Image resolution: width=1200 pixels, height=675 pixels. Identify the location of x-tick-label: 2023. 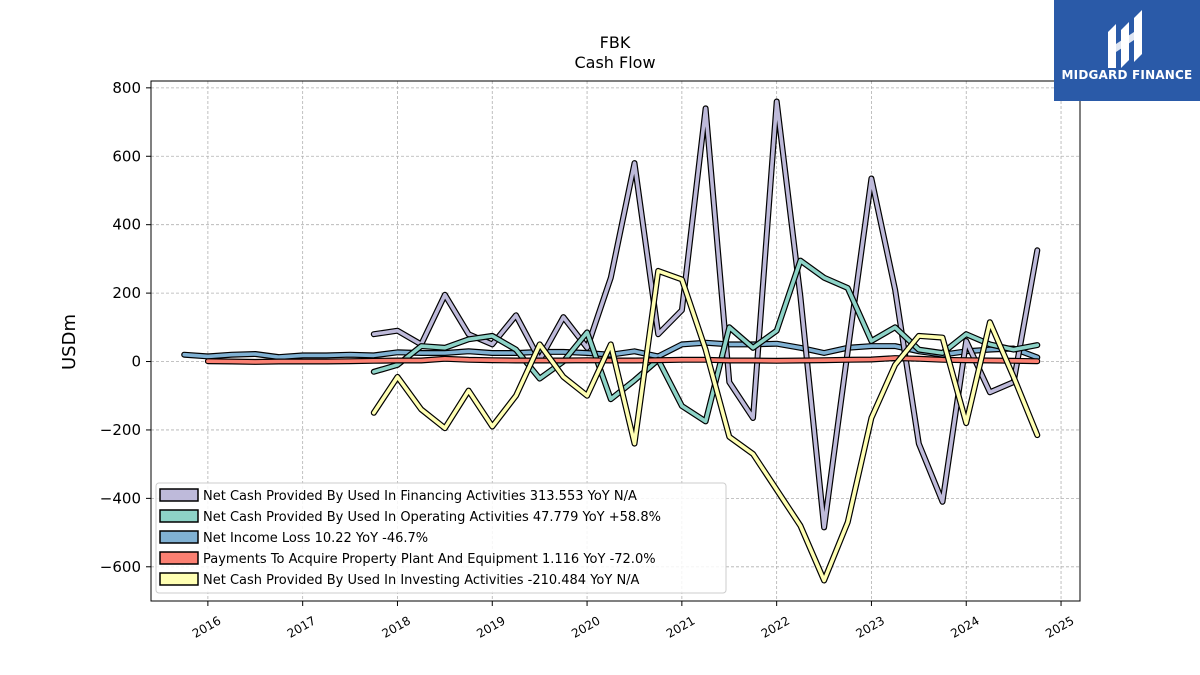
(869, 626).